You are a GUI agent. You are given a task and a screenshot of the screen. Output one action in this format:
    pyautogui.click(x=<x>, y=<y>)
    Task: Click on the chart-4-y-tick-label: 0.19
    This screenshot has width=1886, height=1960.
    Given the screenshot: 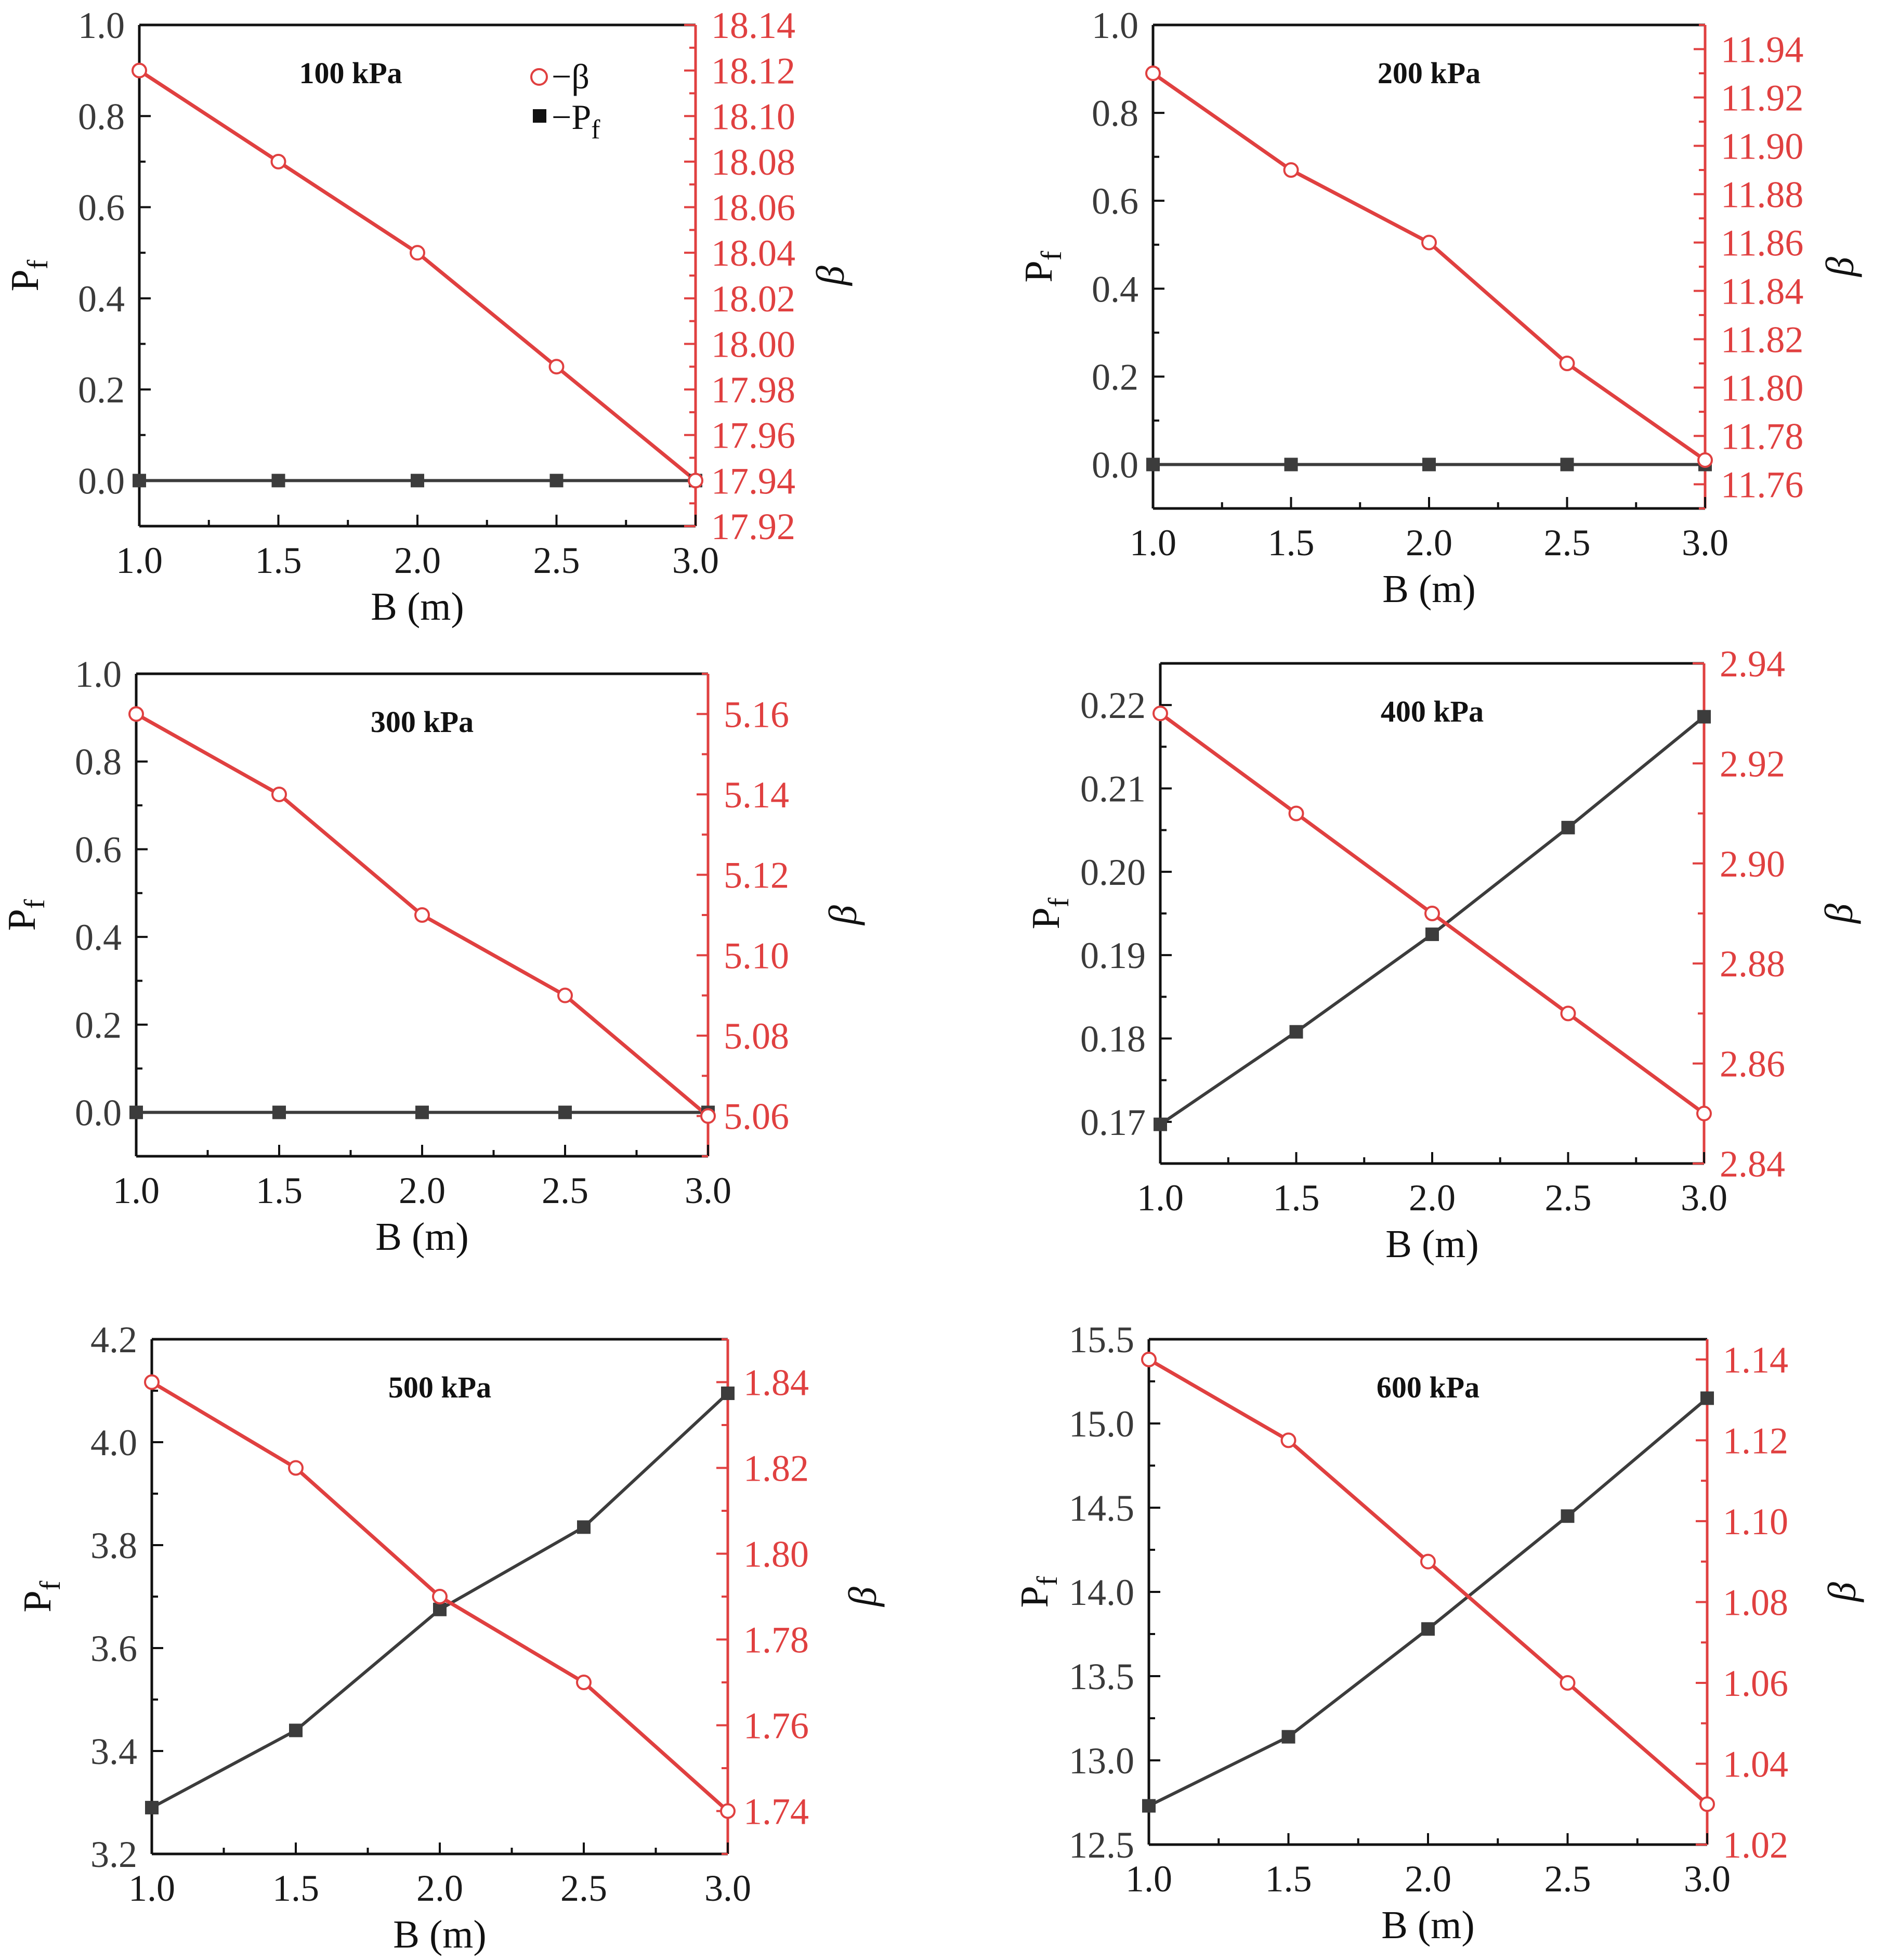 What is the action you would take?
    pyautogui.click(x=1113, y=955)
    